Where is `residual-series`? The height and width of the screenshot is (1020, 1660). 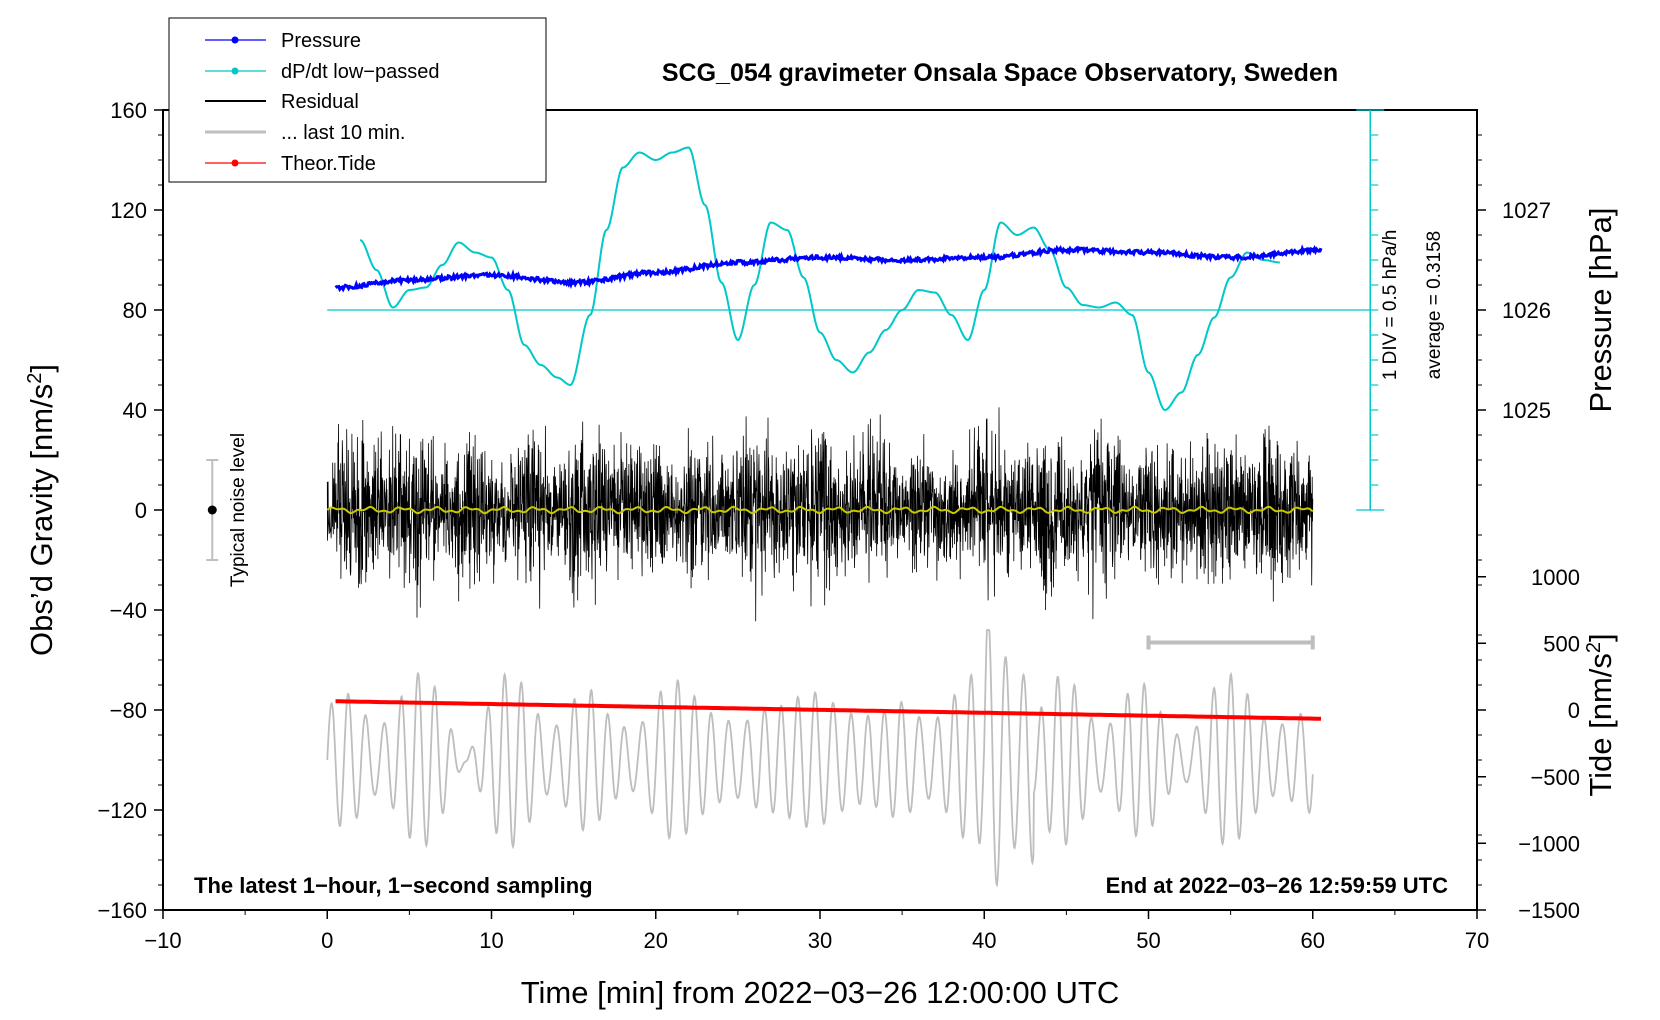
residual-series is located at coordinates (820, 514).